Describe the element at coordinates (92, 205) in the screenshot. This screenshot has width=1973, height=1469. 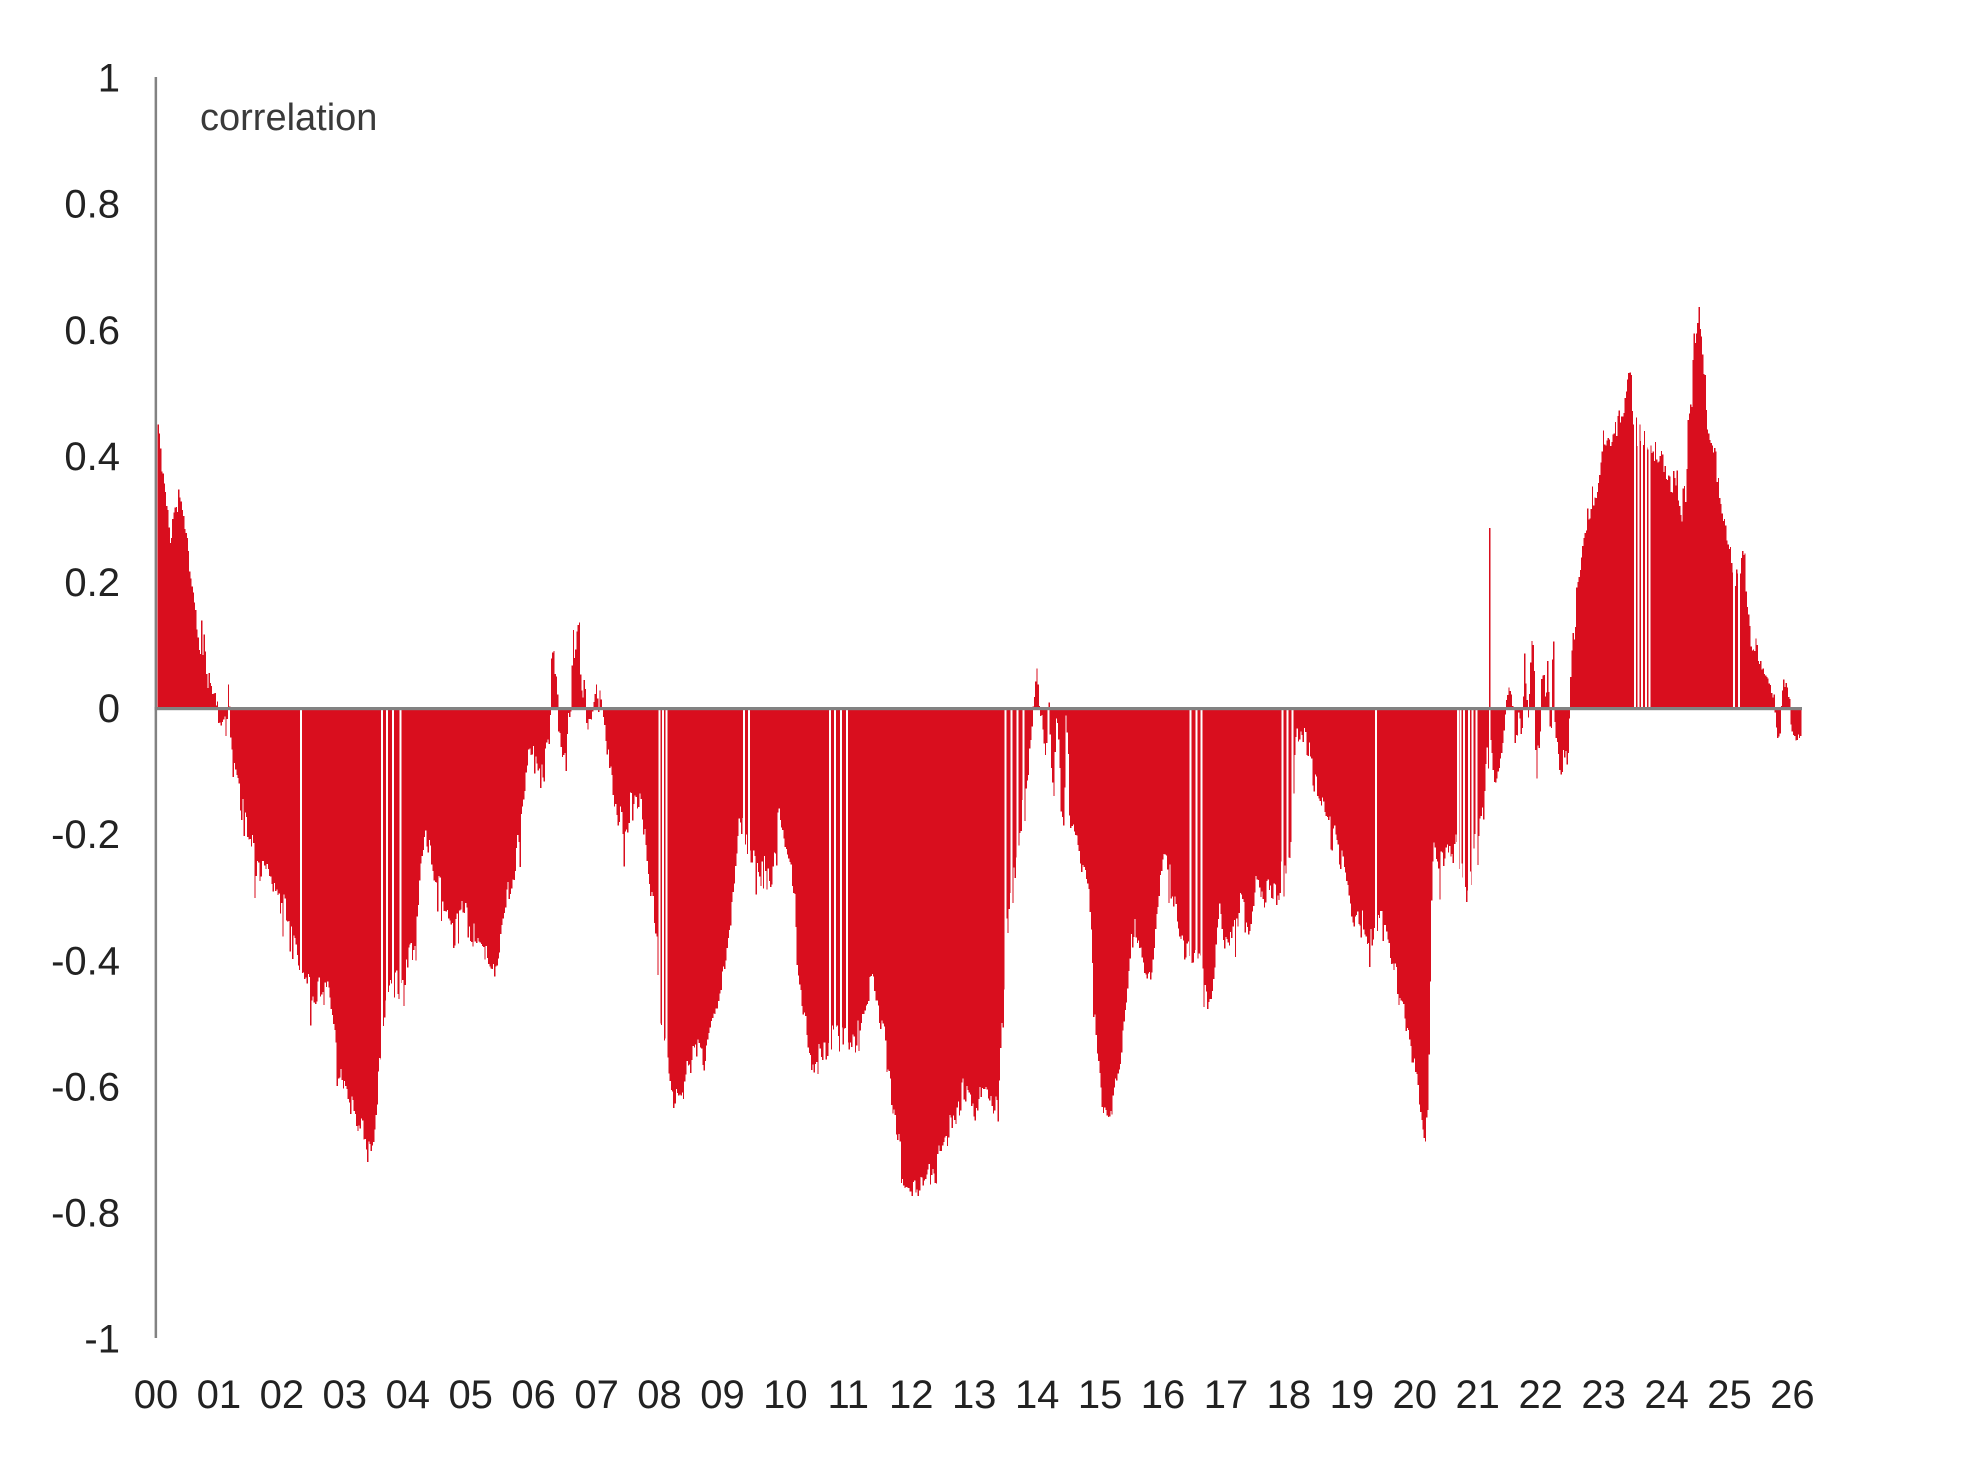
I see `svg-text: 0.8` at that location.